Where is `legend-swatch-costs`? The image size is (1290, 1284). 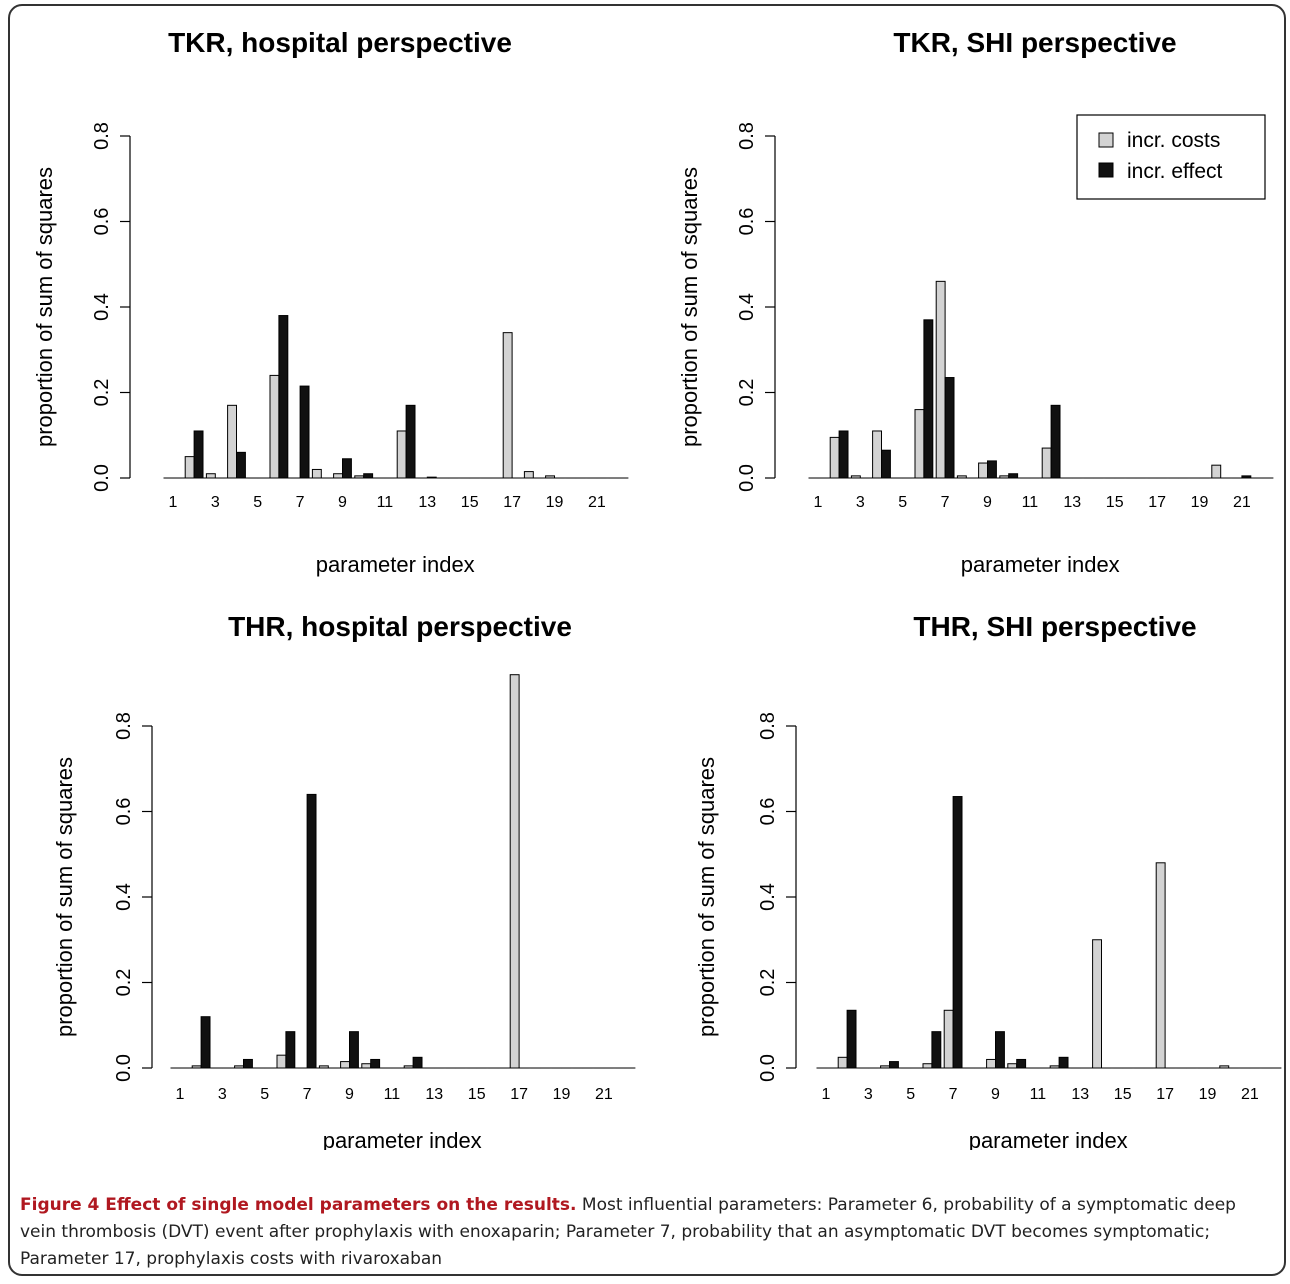
legend-swatch-costs is located at coordinates (1106, 140).